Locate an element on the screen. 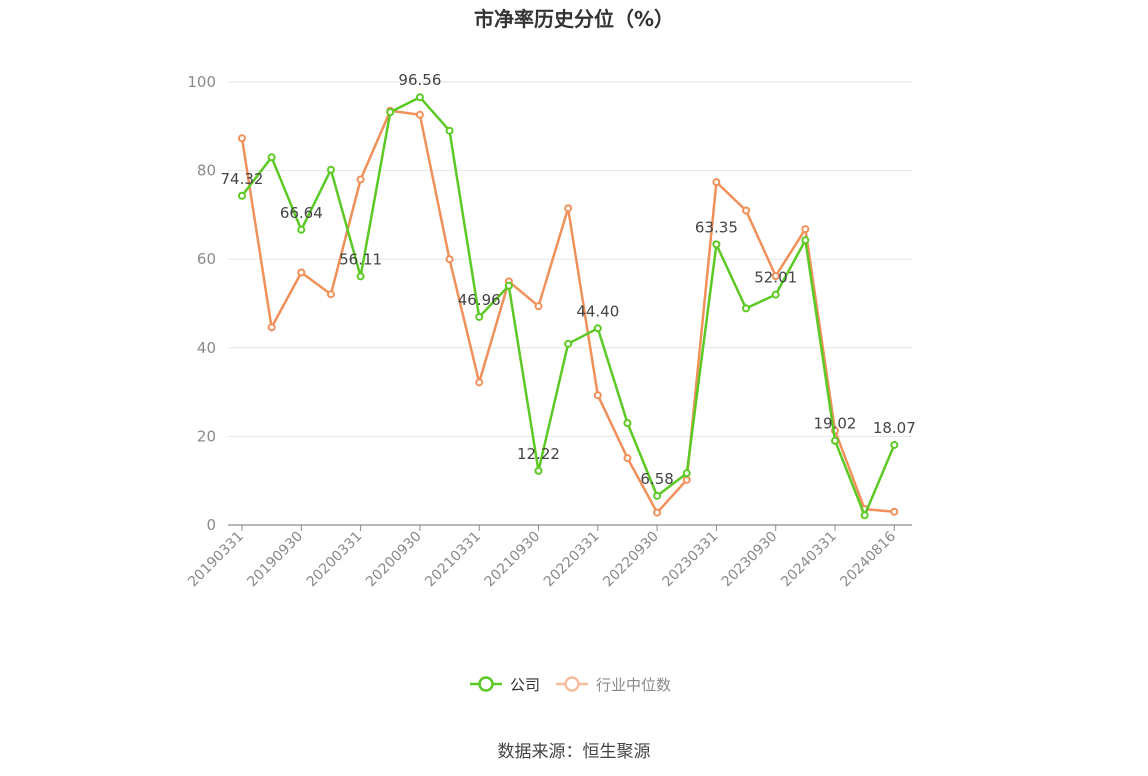 The height and width of the screenshot is (776, 1148). y-tick-label: 60 is located at coordinates (206, 259).